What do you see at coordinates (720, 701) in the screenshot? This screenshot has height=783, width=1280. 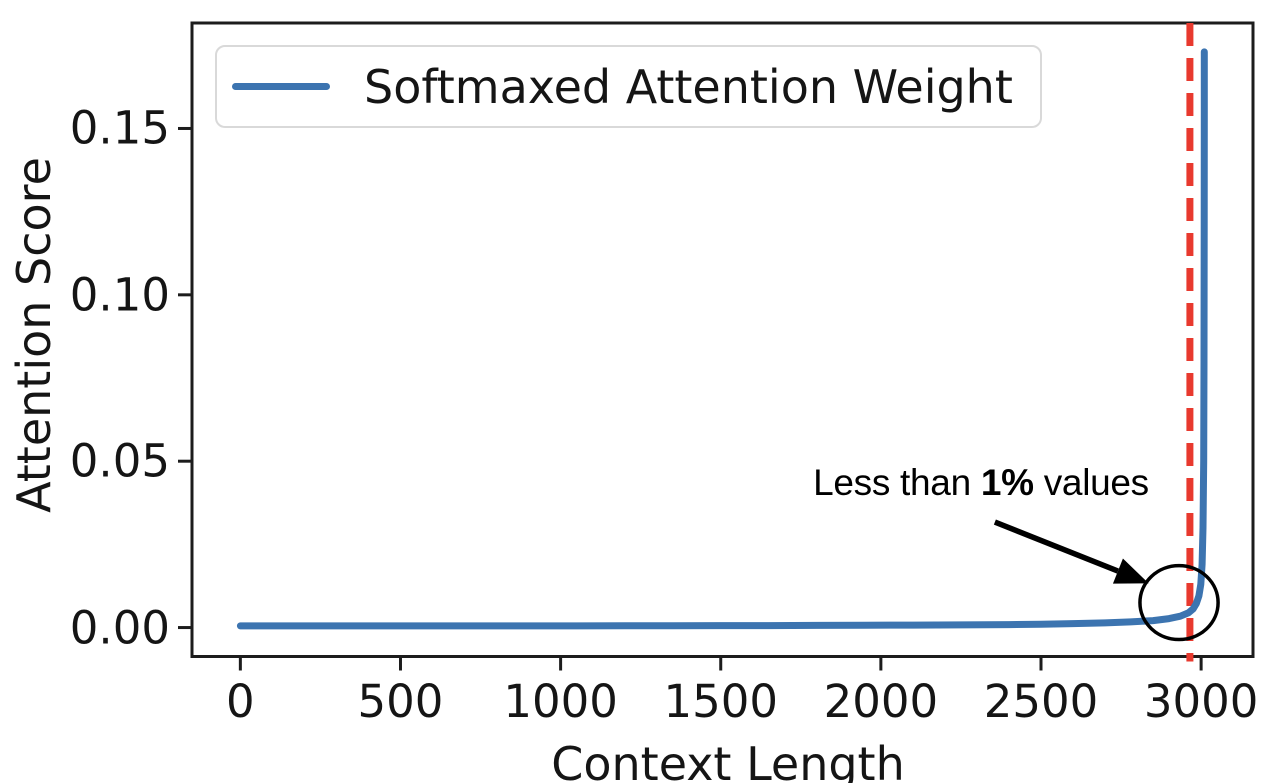 I see `x-tick-label-1500: 1500` at bounding box center [720, 701].